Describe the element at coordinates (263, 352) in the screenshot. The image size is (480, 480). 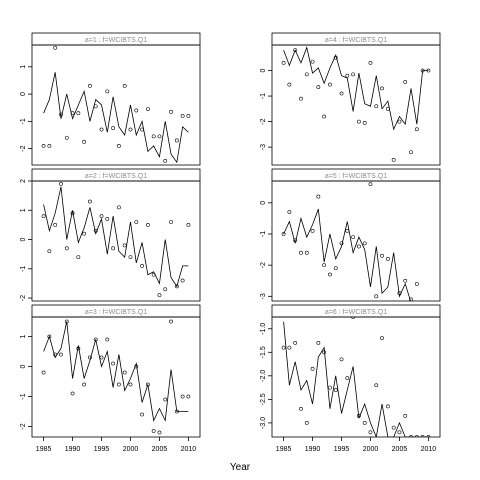
I see `y-tick-label: -1.5` at that location.